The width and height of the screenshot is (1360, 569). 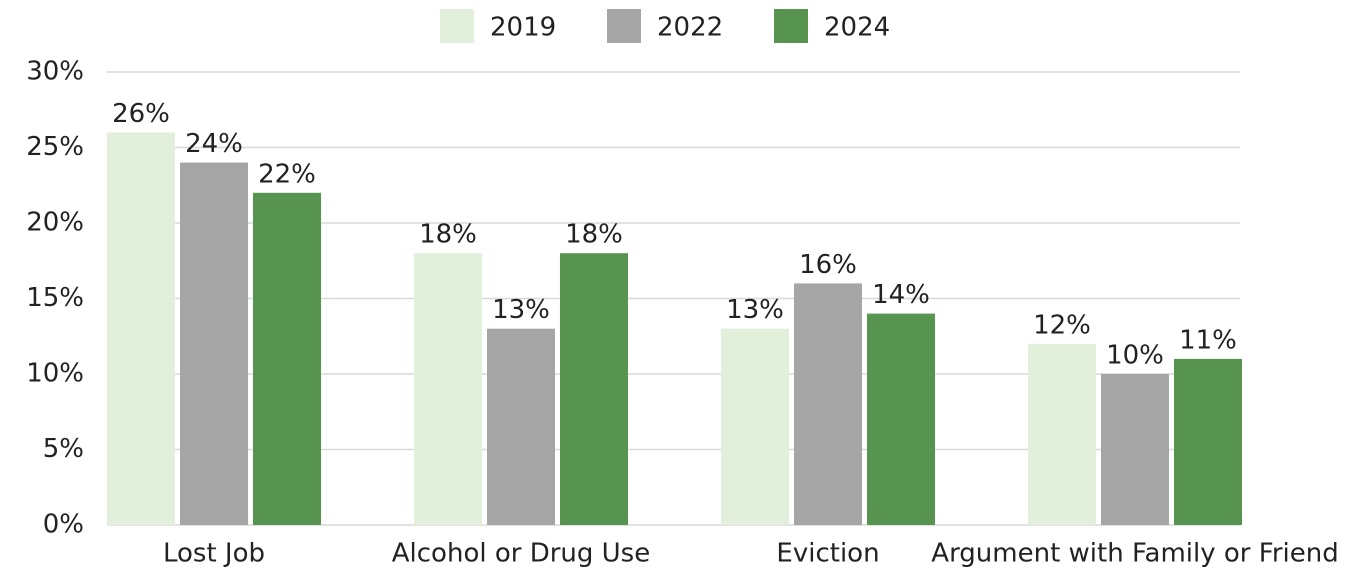 What do you see at coordinates (901, 295) in the screenshot?
I see `data-label: 14%` at bounding box center [901, 295].